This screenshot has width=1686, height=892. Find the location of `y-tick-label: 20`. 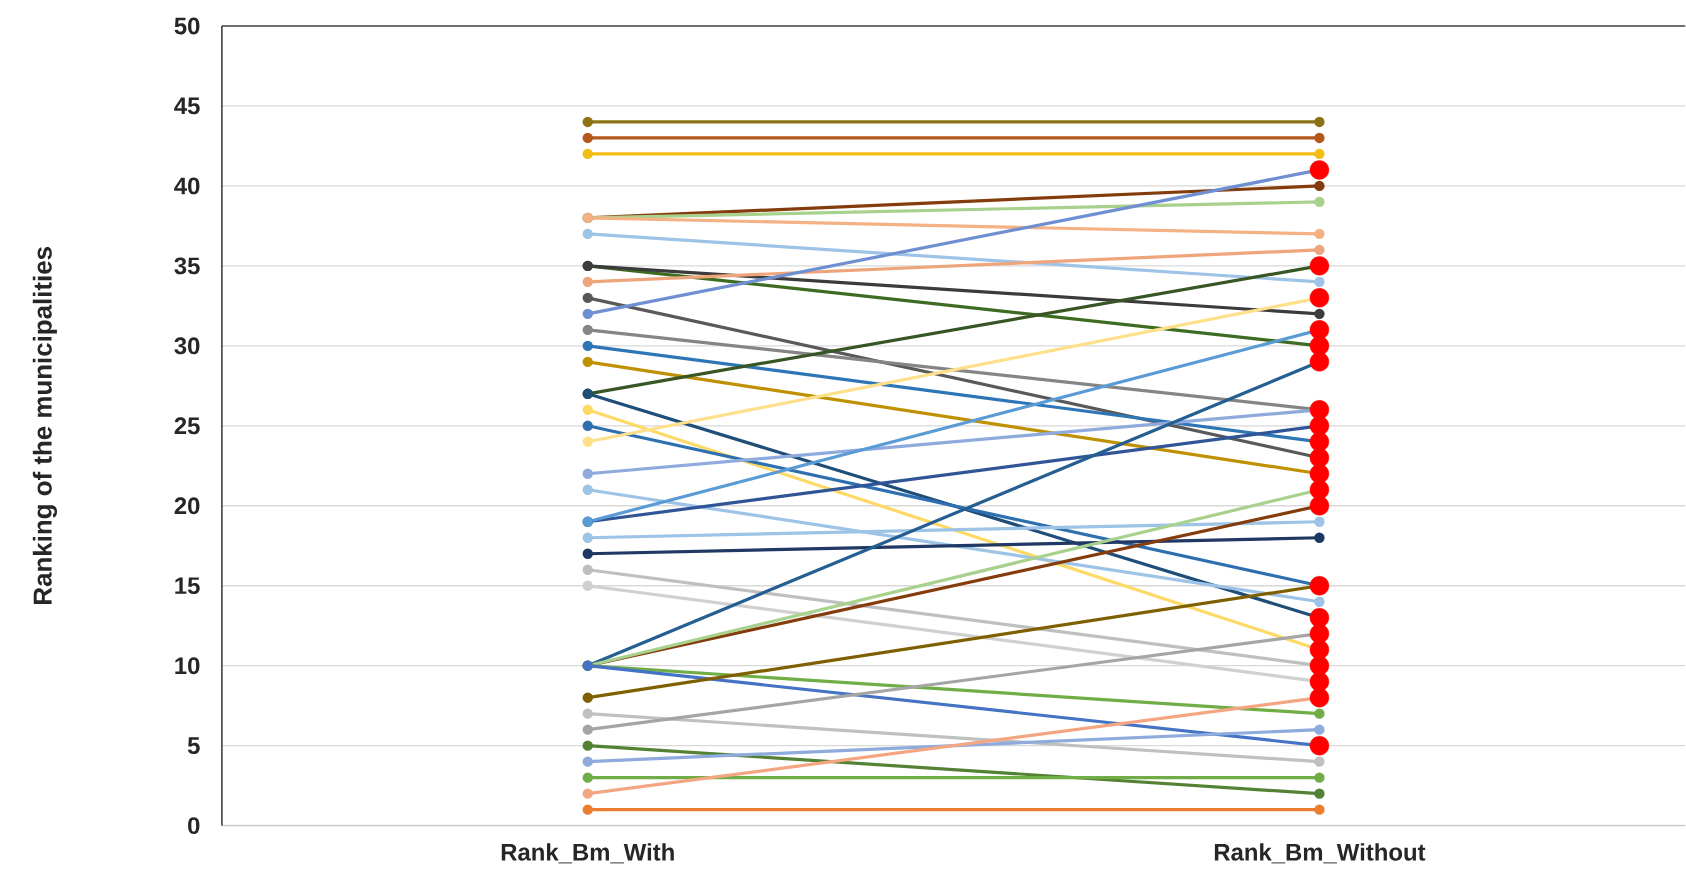

y-tick-label: 20 is located at coordinates (187, 506).